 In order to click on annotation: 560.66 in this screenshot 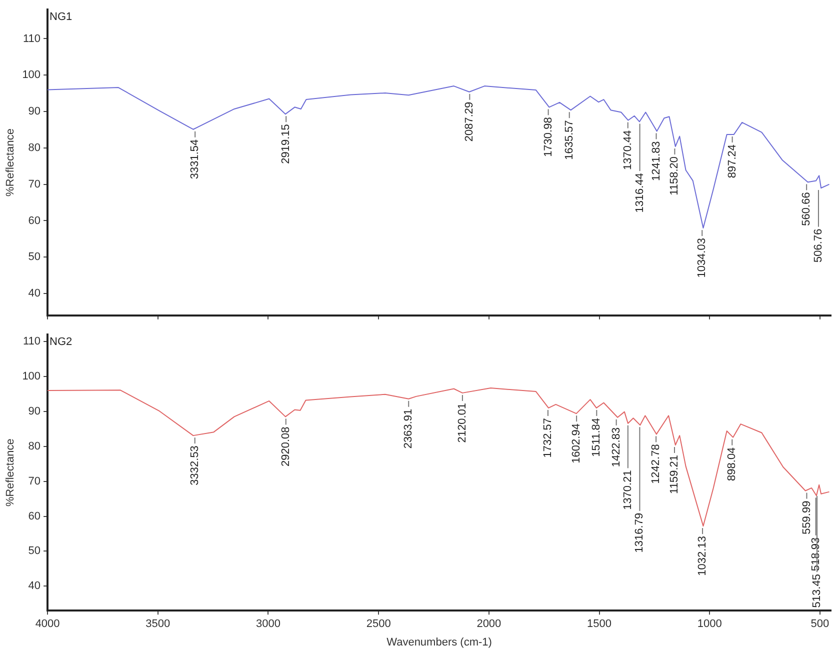, I will do `click(806, 209)`.